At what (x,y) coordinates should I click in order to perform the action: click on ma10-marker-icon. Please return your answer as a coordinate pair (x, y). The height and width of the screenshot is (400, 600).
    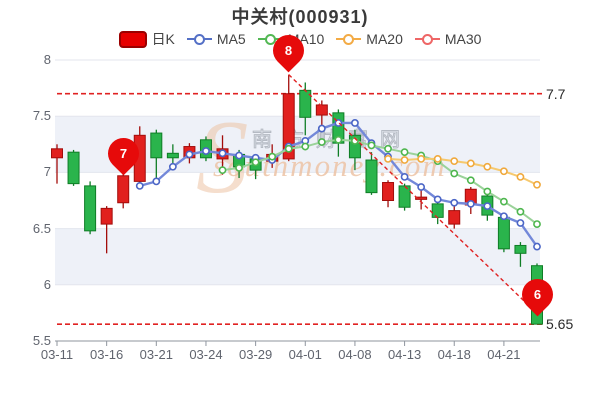
    Looking at the image, I should click on (270, 39).